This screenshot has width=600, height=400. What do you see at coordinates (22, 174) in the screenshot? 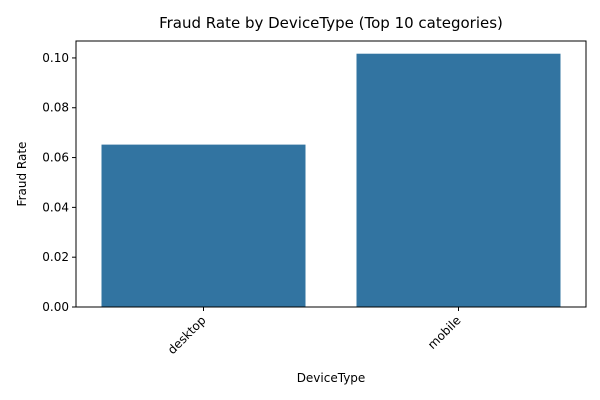
I see `y-axis-label: Fraud Rate` at bounding box center [22, 174].